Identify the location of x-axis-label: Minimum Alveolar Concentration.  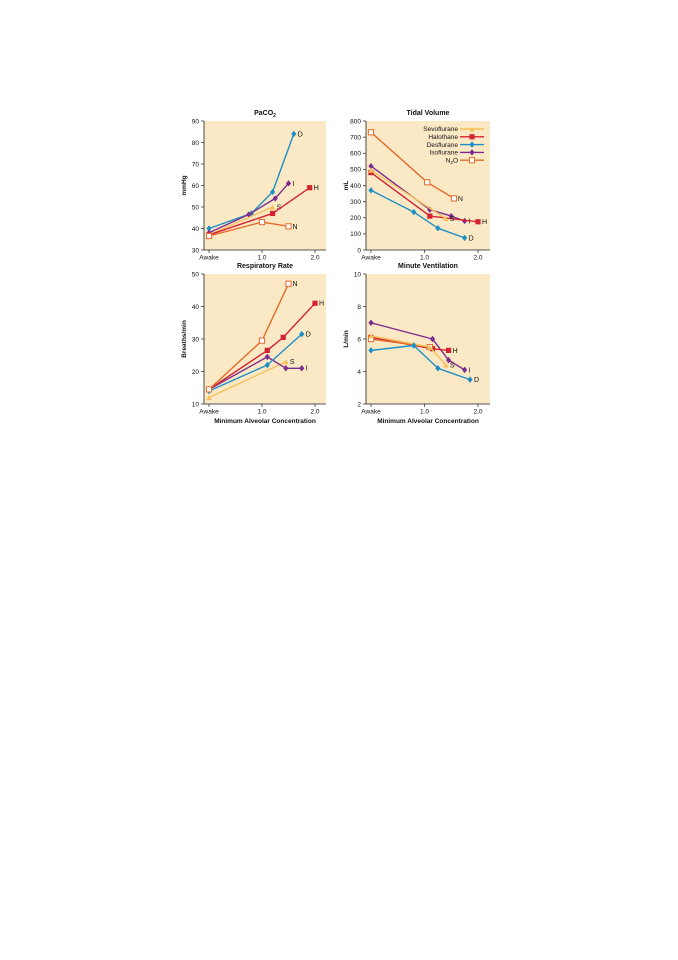
(265, 421).